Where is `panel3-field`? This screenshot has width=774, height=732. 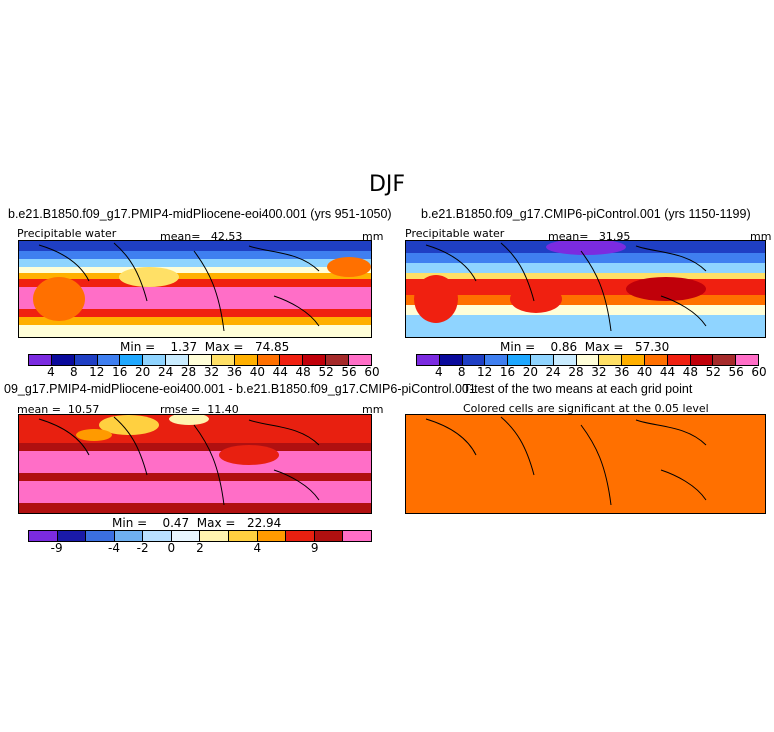 panel3-field is located at coordinates (195, 464).